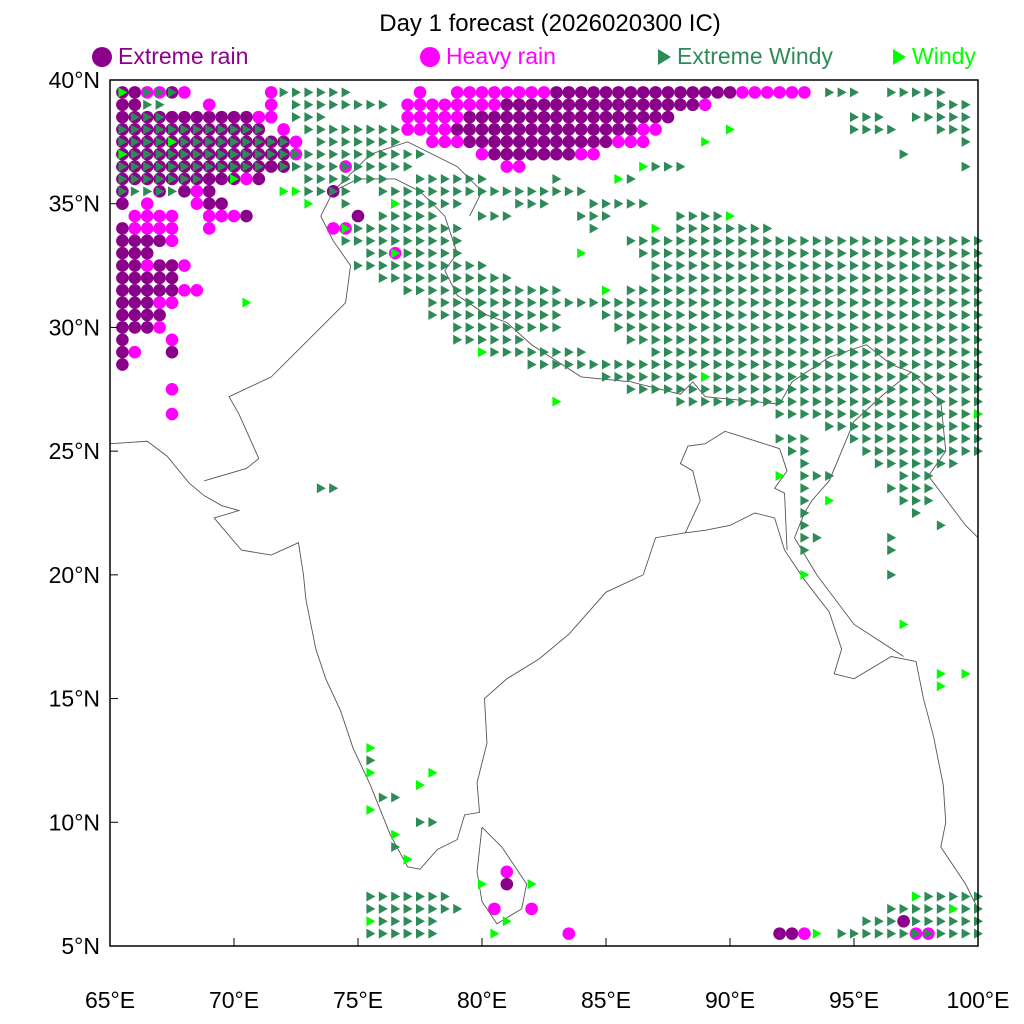 This screenshot has height=1024, width=1024. What do you see at coordinates (488, 56) in the screenshot?
I see `legend-heavy-rain: Heavy rain` at bounding box center [488, 56].